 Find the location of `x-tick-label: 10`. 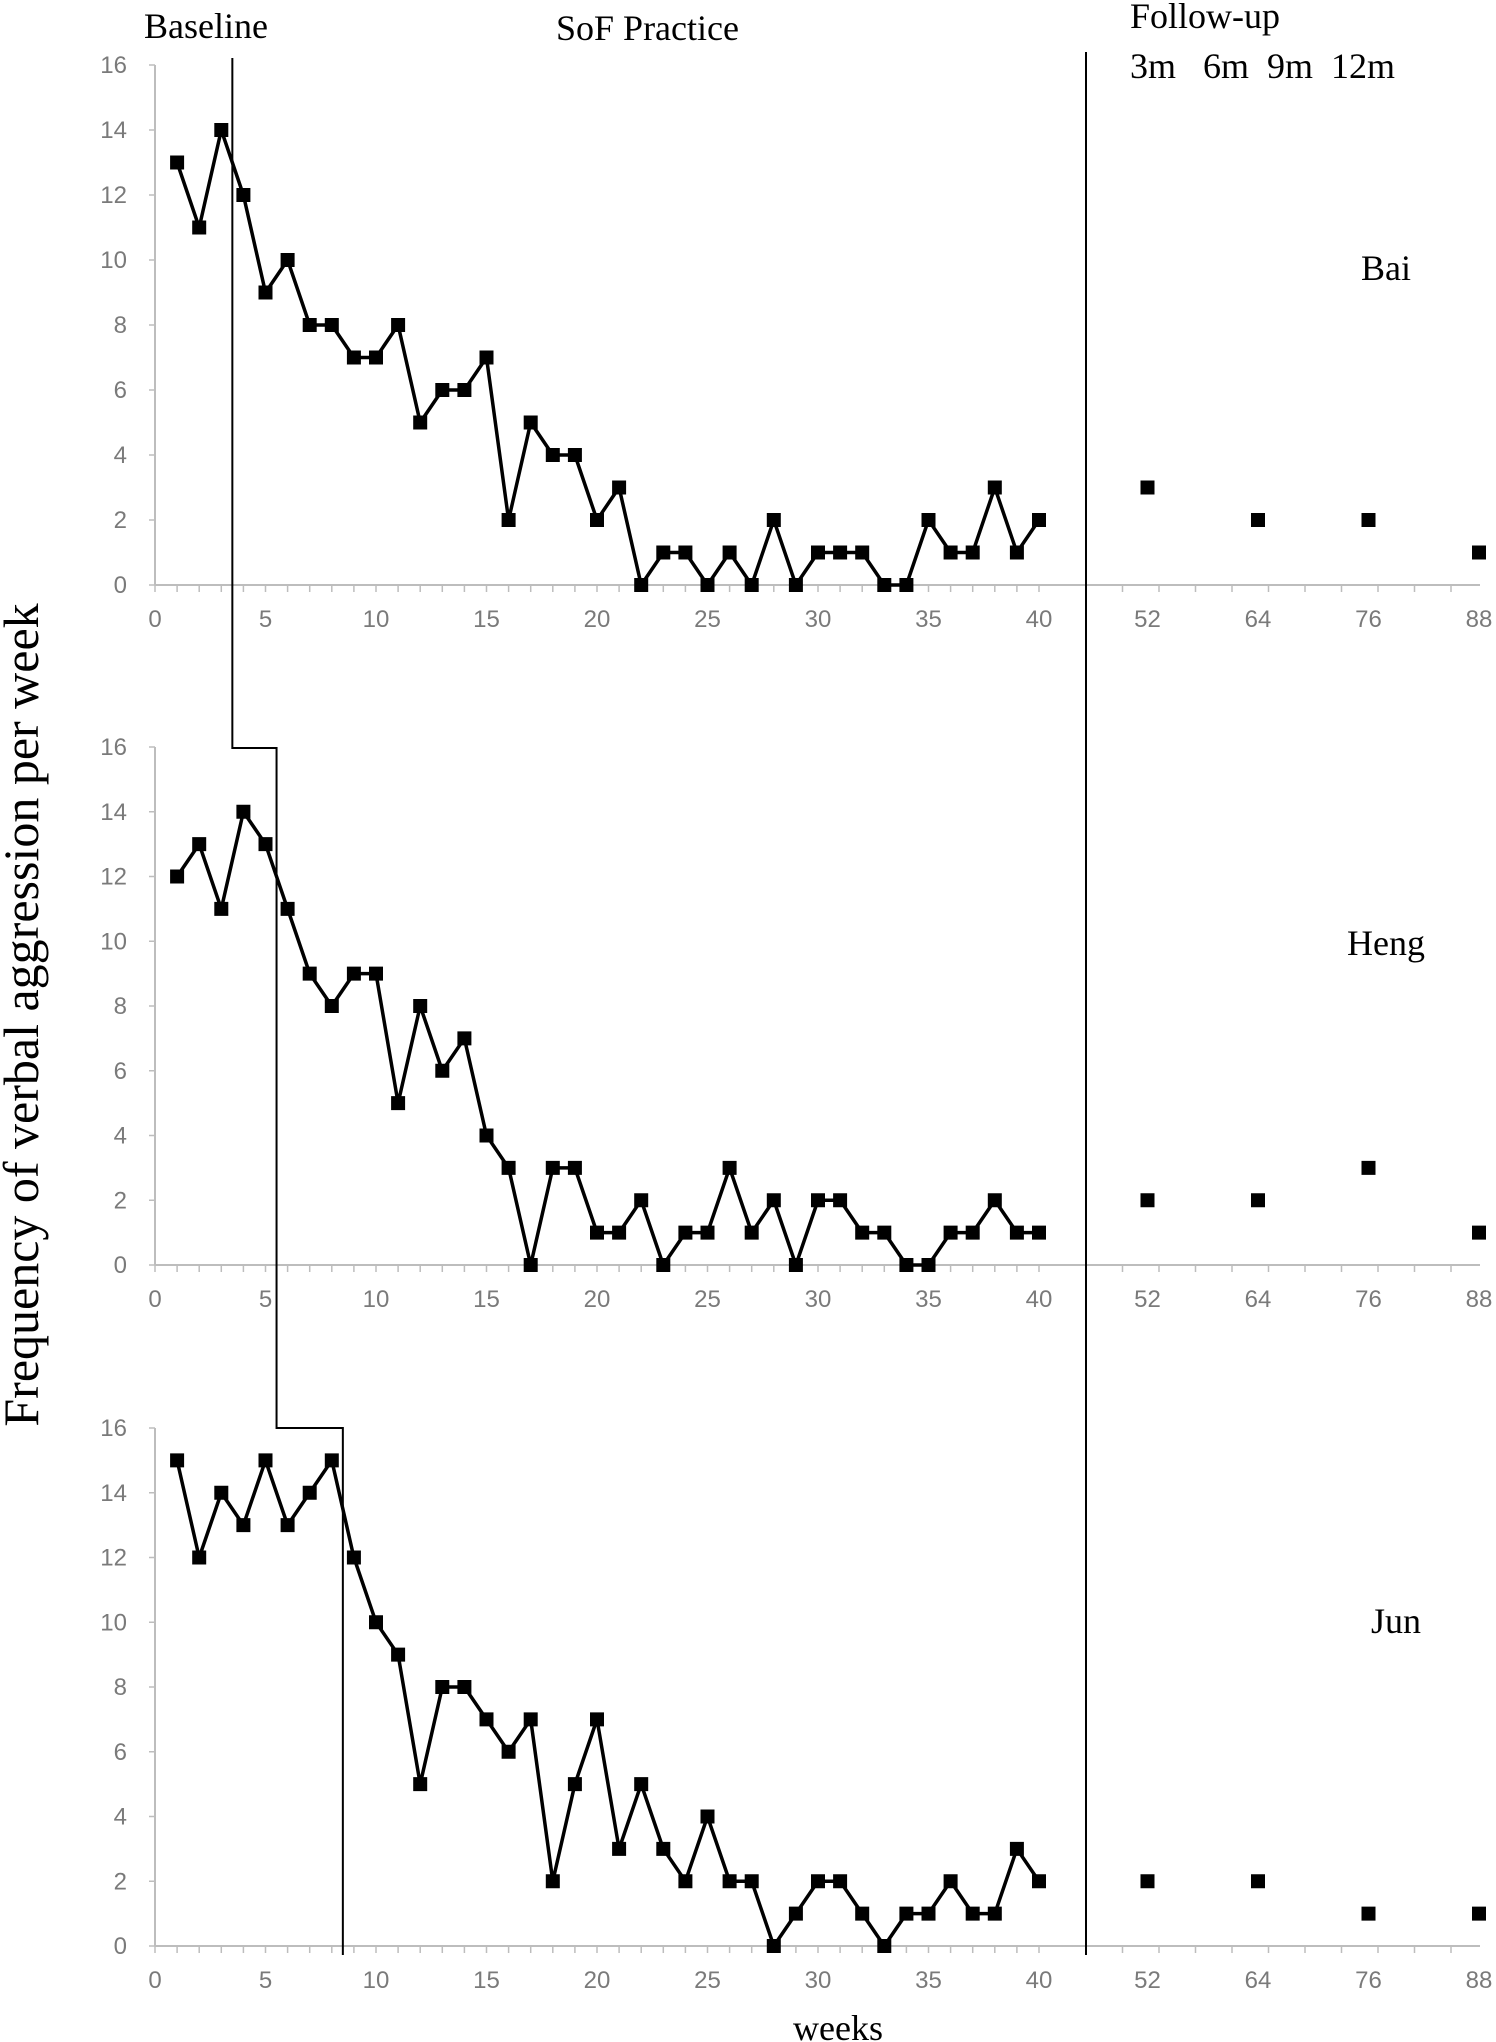

x-tick-label: 10 is located at coordinates (376, 1299).